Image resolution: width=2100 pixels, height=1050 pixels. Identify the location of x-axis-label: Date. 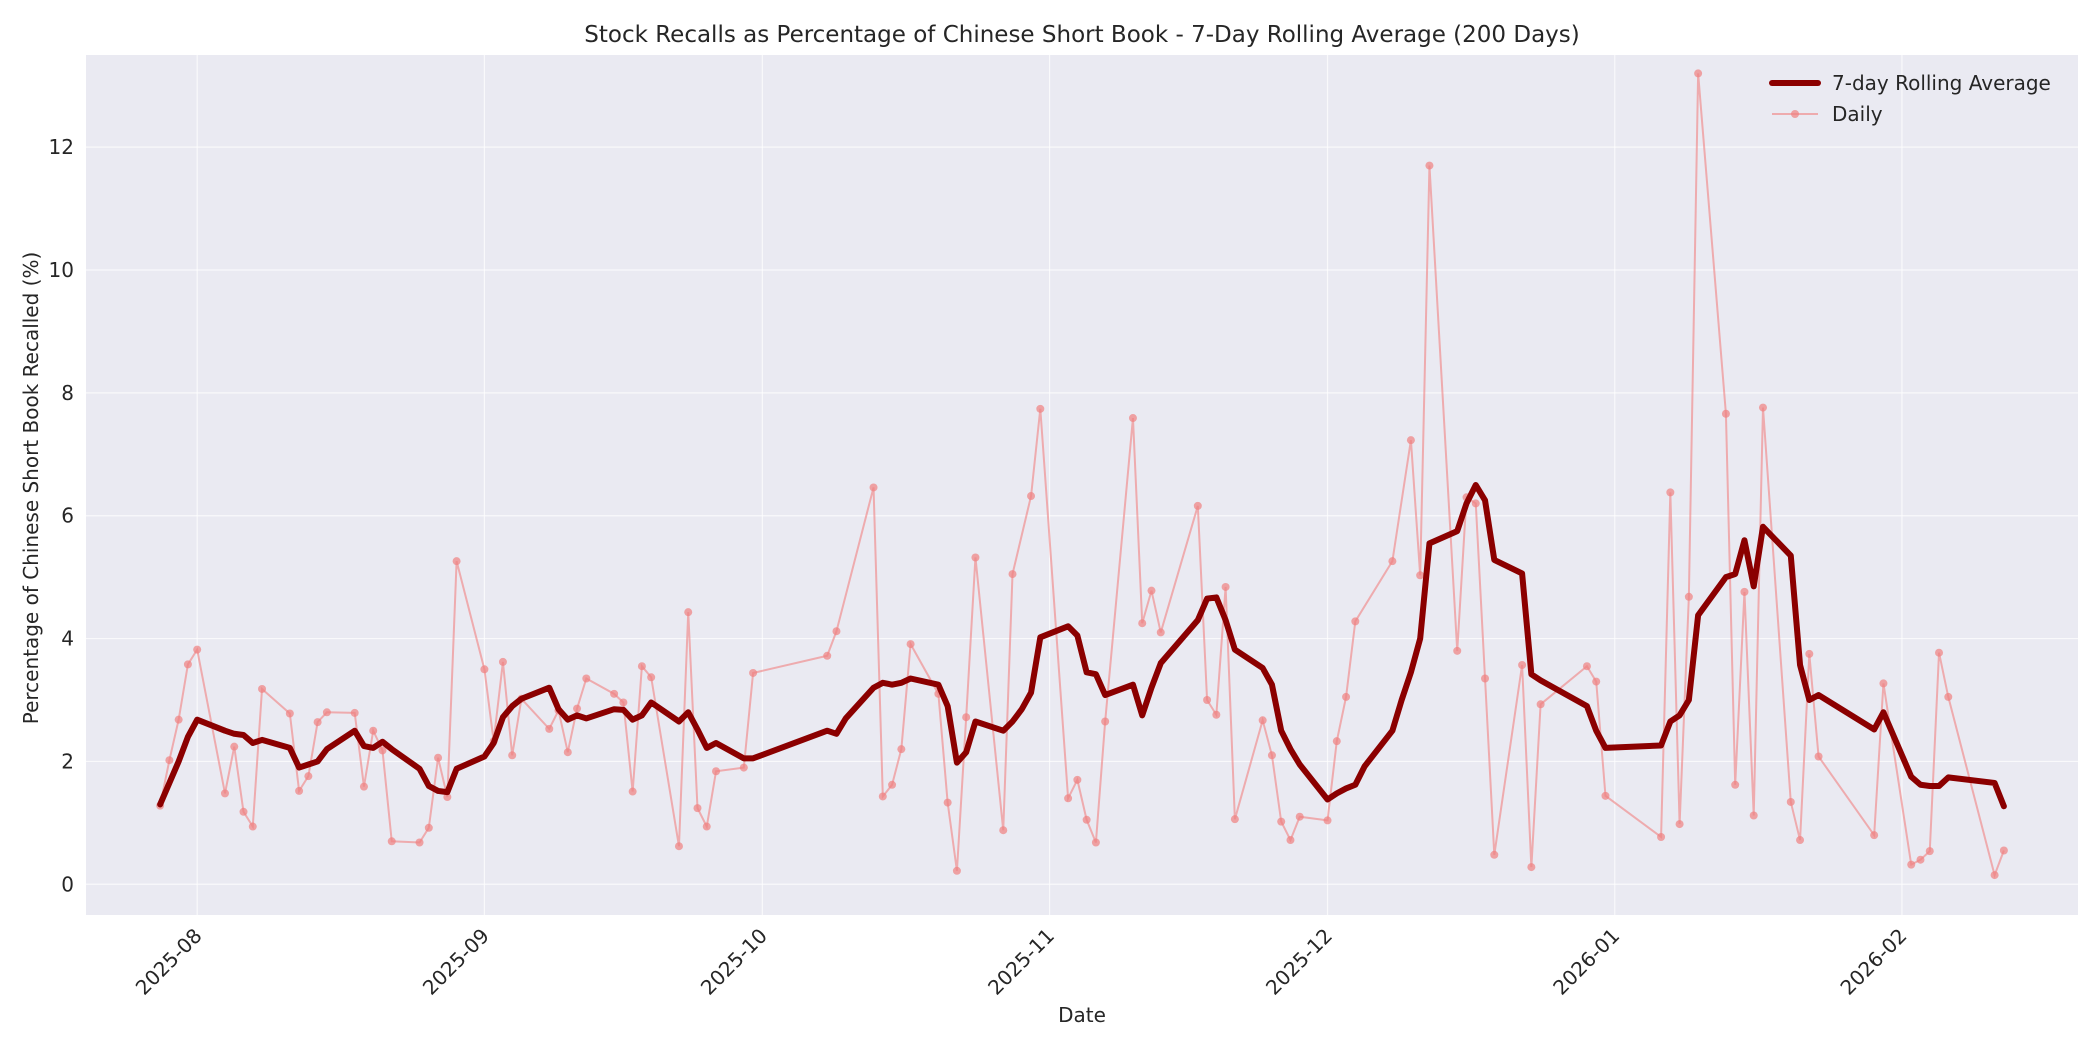
(1082, 1015).